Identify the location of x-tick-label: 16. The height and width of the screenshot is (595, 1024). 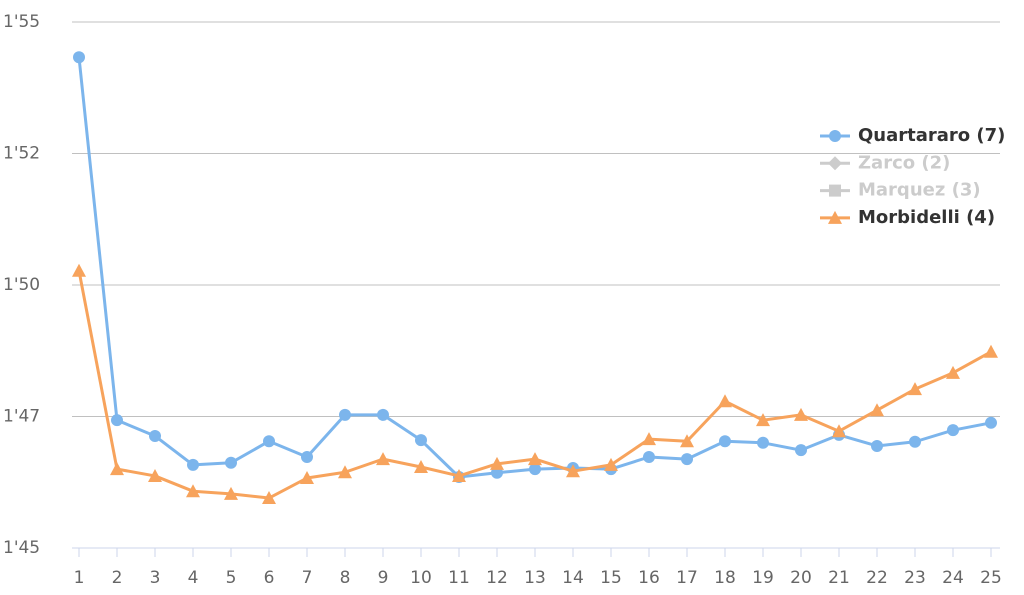
(649, 578).